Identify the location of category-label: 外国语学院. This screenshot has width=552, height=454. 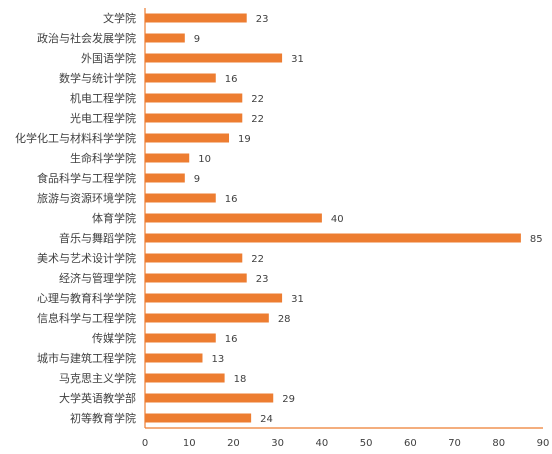
(108, 58).